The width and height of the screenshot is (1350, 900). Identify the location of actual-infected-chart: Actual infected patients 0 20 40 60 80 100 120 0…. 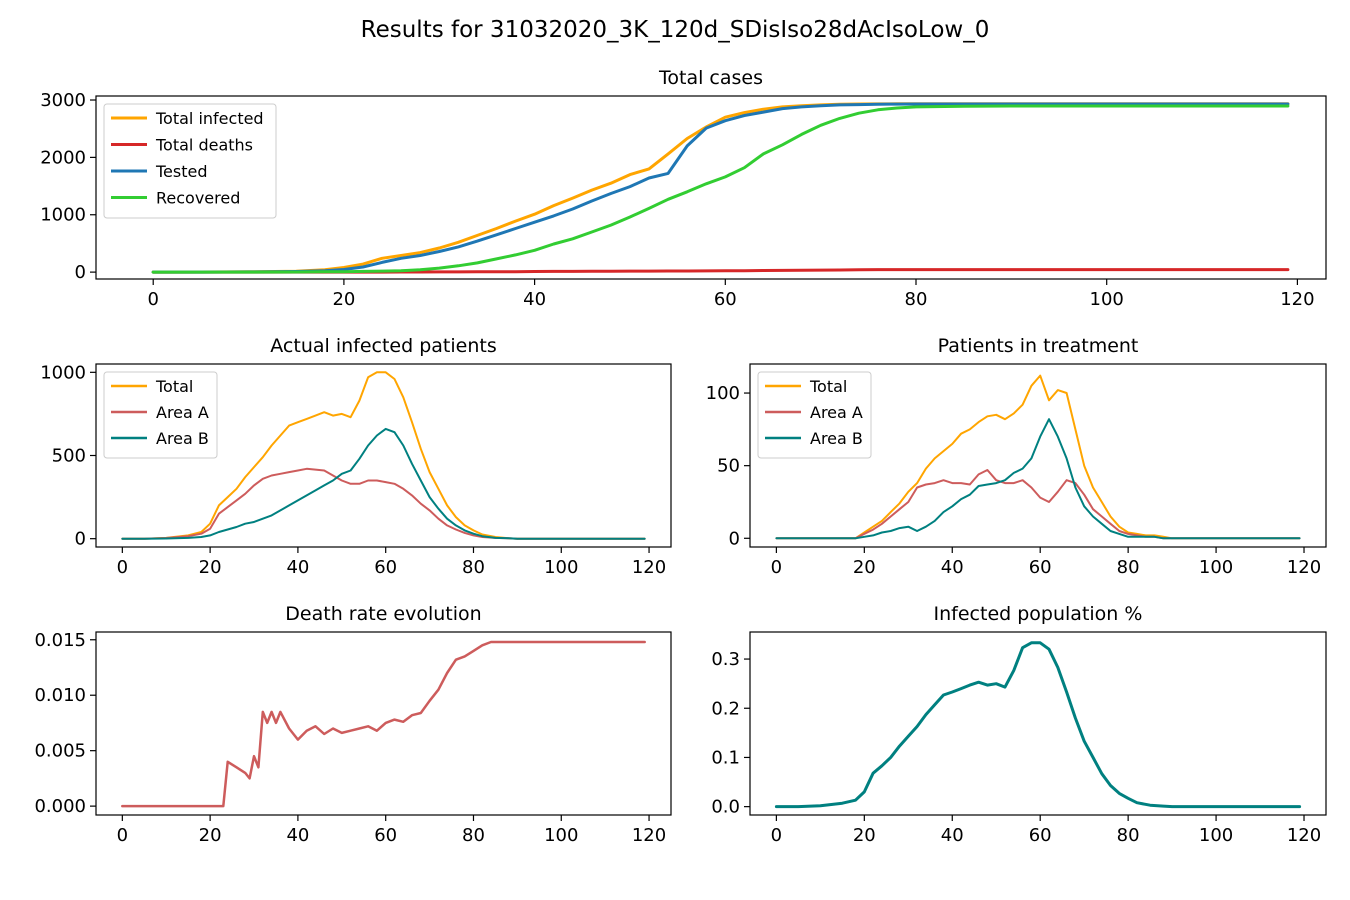
(356, 456).